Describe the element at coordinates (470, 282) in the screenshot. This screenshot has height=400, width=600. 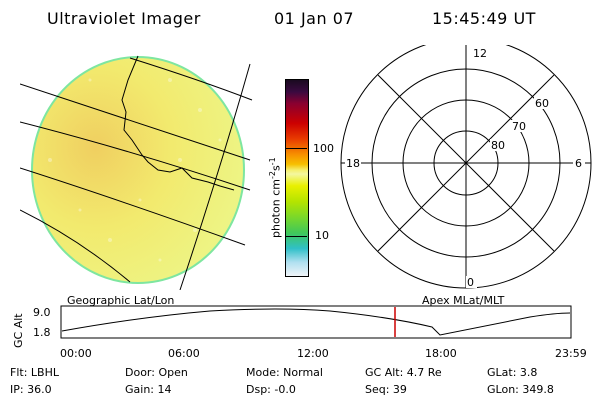
I see `mlt-0-label: 0` at that location.